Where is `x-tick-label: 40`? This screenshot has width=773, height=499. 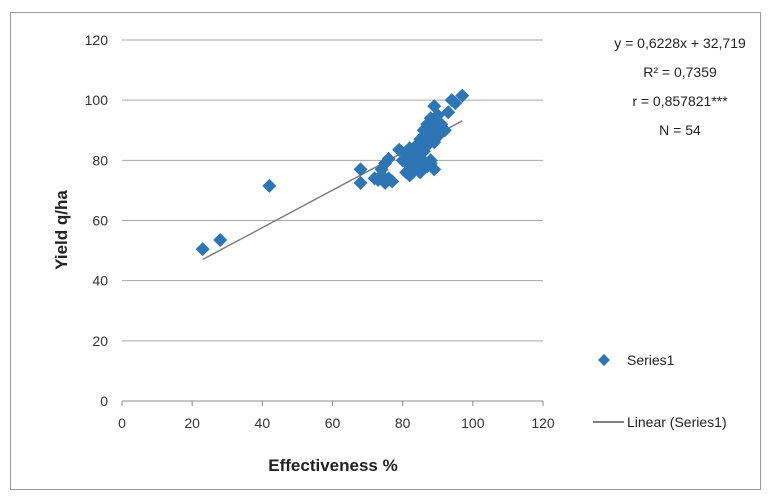
x-tick-label: 40 is located at coordinates (263, 423).